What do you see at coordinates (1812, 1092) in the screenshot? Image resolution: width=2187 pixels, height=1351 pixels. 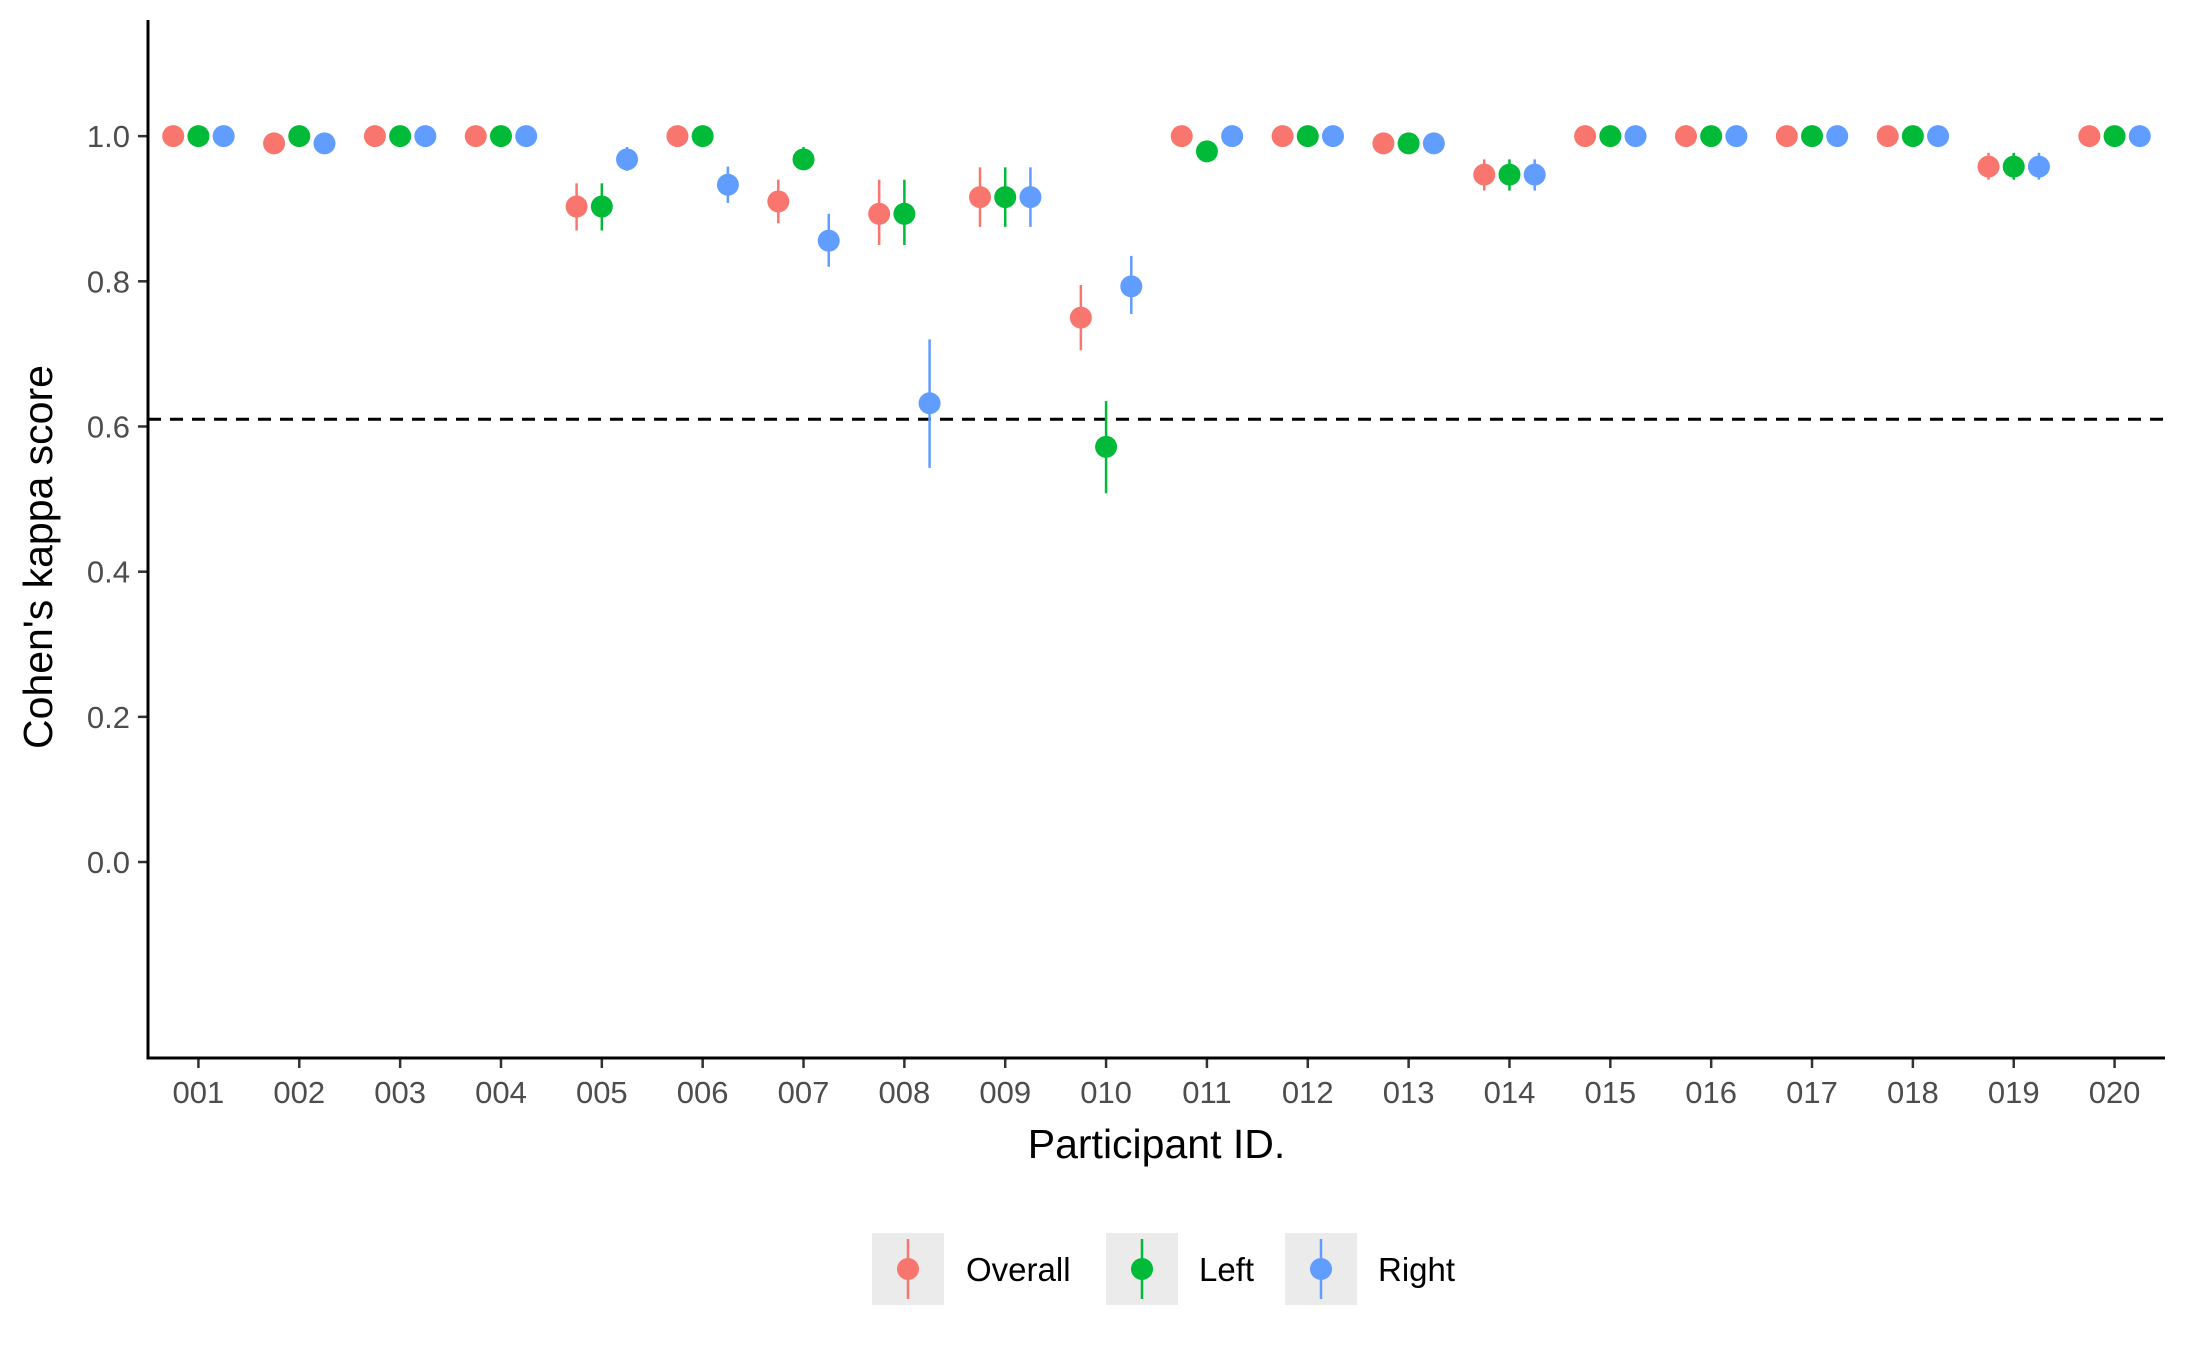 I see `x-tick-label: 017` at bounding box center [1812, 1092].